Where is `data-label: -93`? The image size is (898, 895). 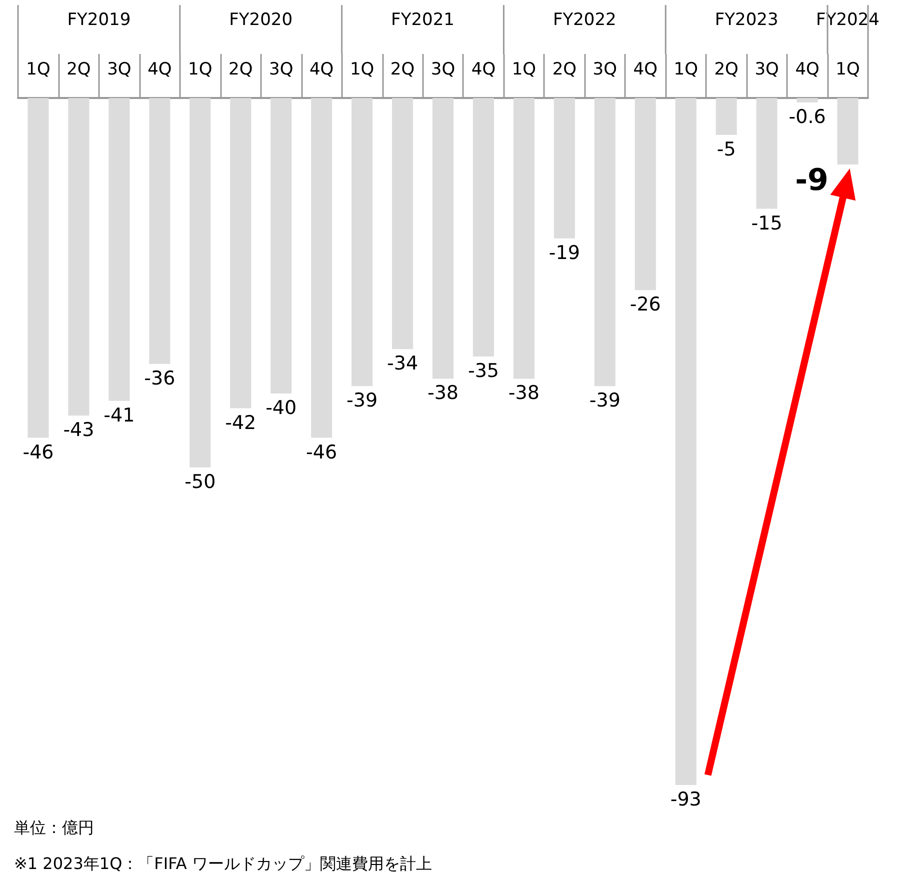
data-label: -93 is located at coordinates (686, 799).